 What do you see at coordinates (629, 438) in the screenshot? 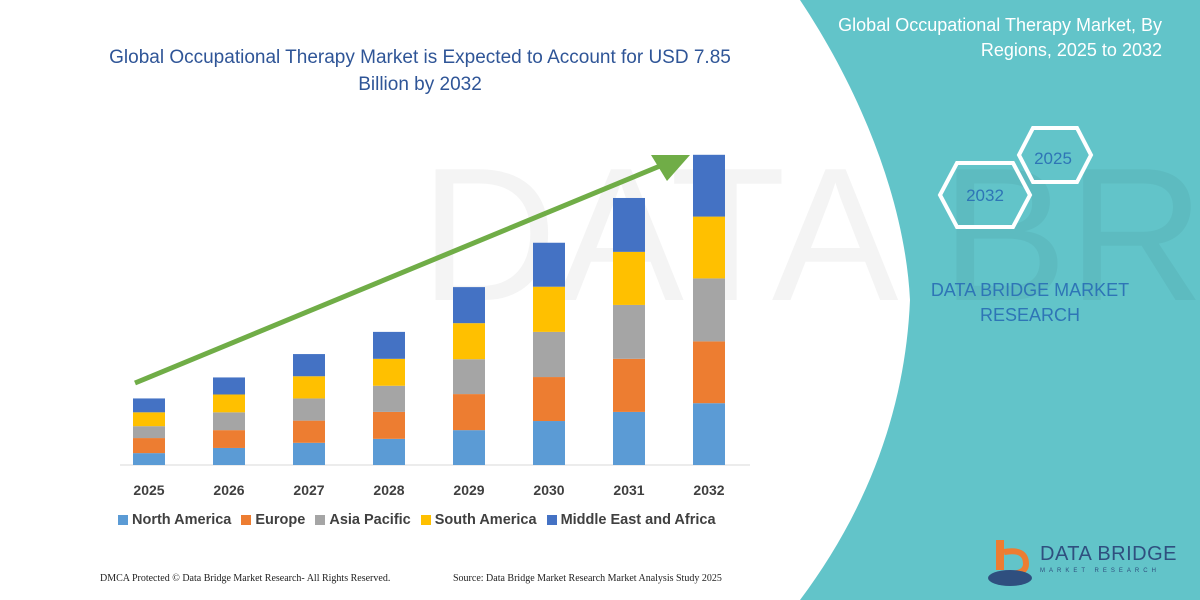
I see `bar-2031-north-america` at bounding box center [629, 438].